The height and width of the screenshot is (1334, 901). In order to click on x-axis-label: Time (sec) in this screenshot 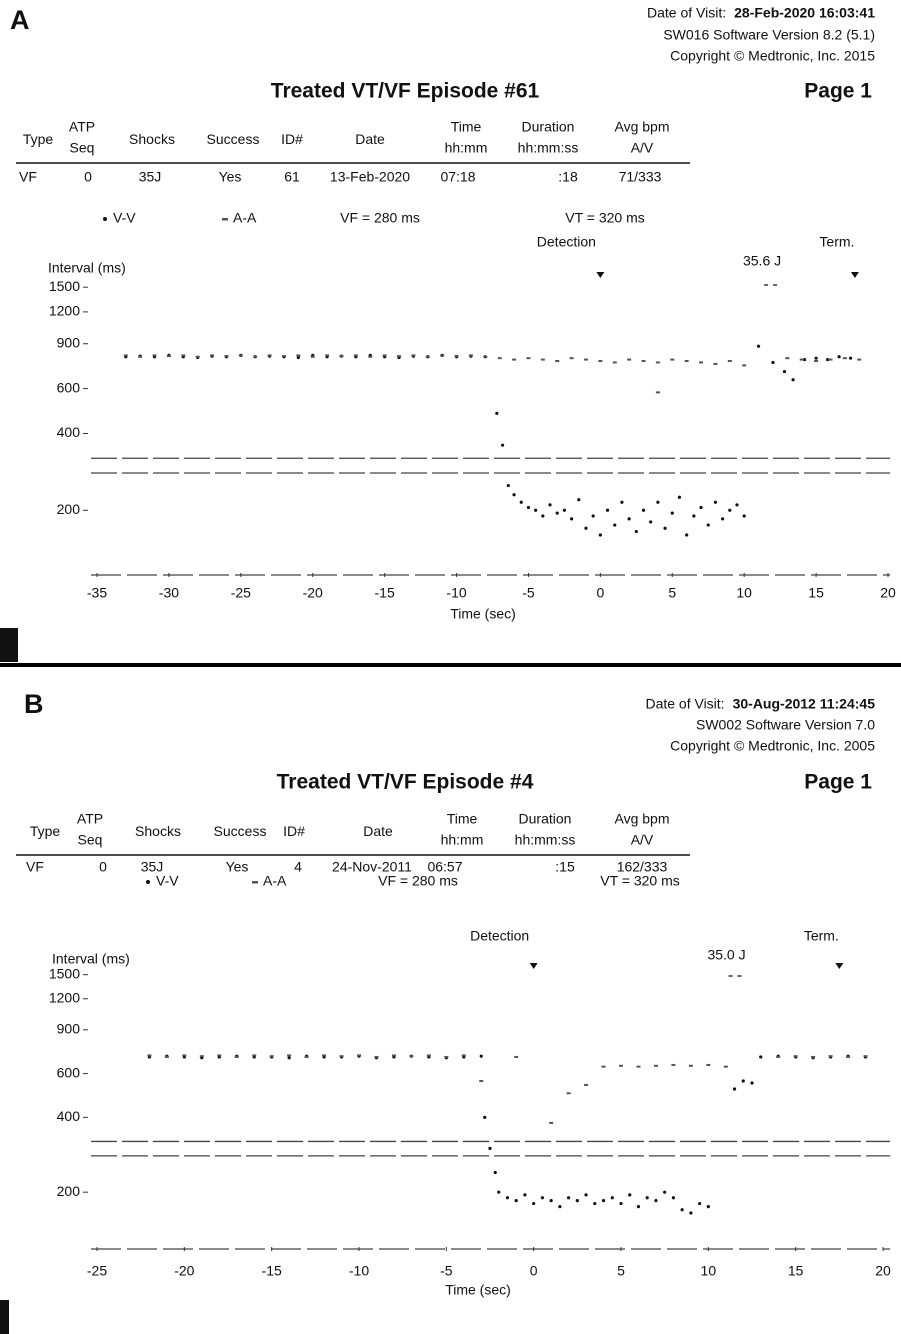, I will do `click(478, 1290)`.